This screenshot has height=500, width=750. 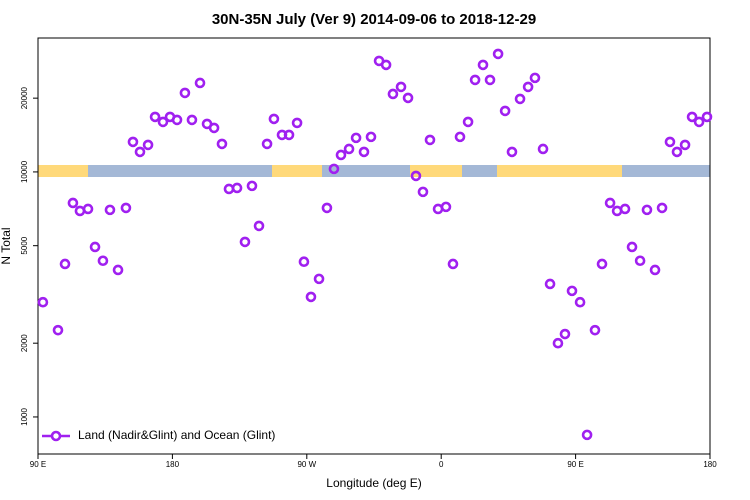 What do you see at coordinates (24, 171) in the screenshot?
I see `y-tick-label: 10000` at bounding box center [24, 171].